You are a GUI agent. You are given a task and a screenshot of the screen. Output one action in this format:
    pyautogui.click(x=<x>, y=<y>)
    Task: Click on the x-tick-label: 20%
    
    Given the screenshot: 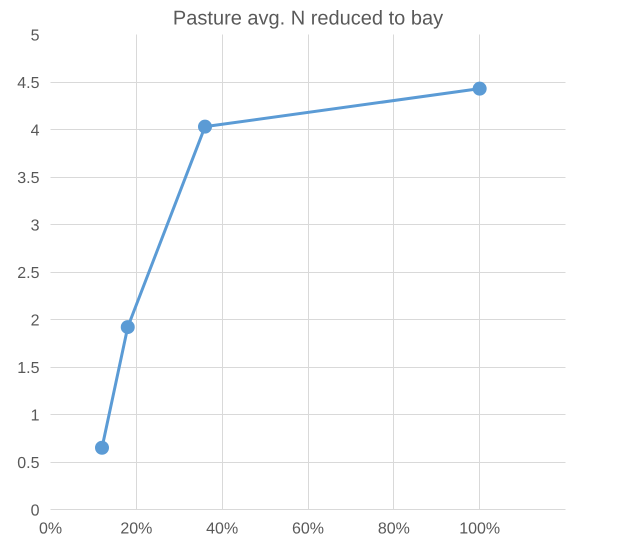 What is the action you would take?
    pyautogui.click(x=136, y=529)
    